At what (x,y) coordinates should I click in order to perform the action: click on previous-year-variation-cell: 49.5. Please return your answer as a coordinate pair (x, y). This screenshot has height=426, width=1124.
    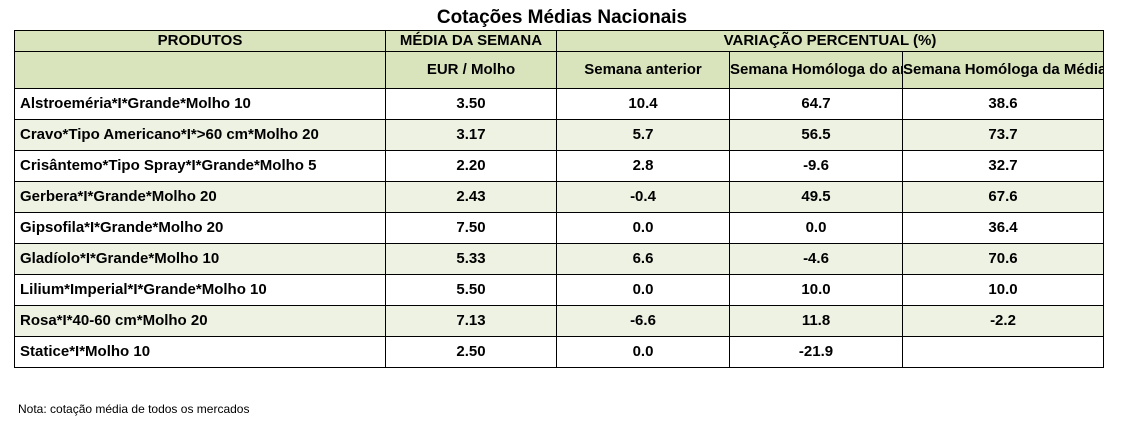
    Looking at the image, I should click on (816, 197).